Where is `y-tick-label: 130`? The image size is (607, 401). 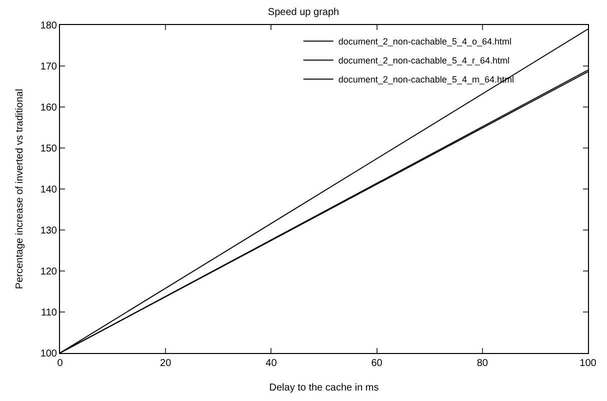 y-tick-label: 130 is located at coordinates (49, 231).